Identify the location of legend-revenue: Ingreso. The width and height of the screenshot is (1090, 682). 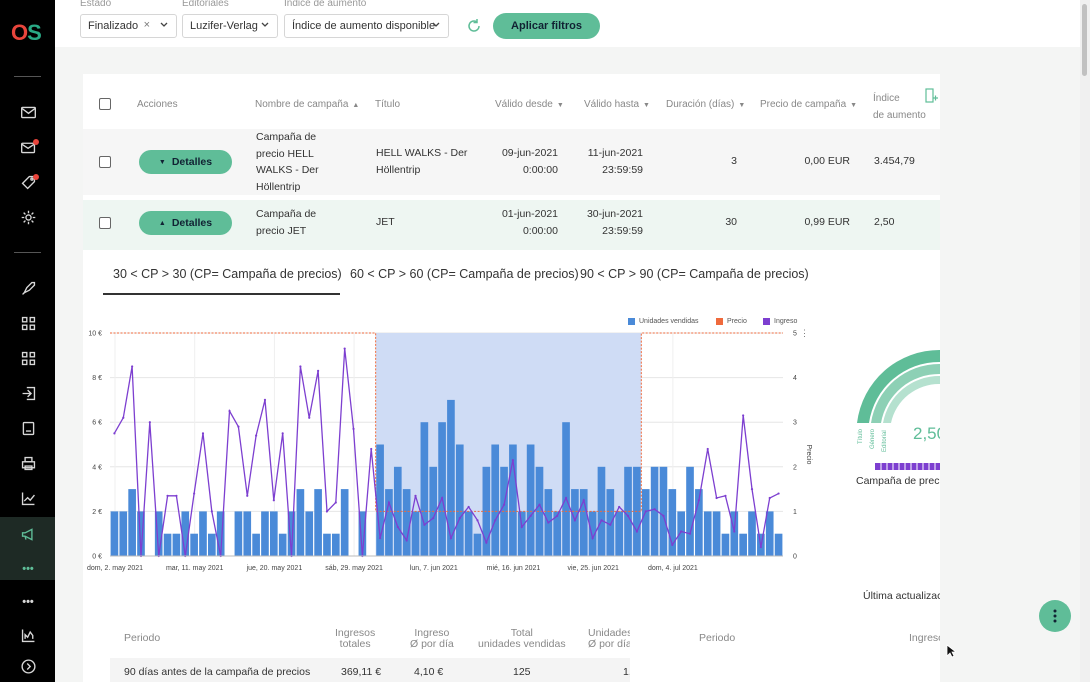
(780, 321).